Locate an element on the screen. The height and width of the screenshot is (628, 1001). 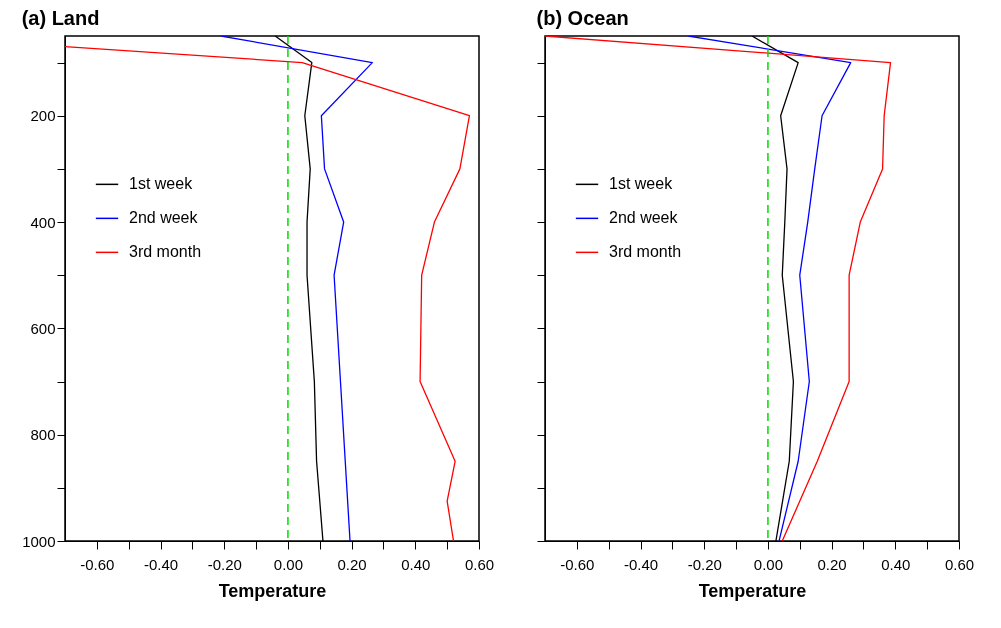
y-tick-label: 200 is located at coordinates (43, 116).